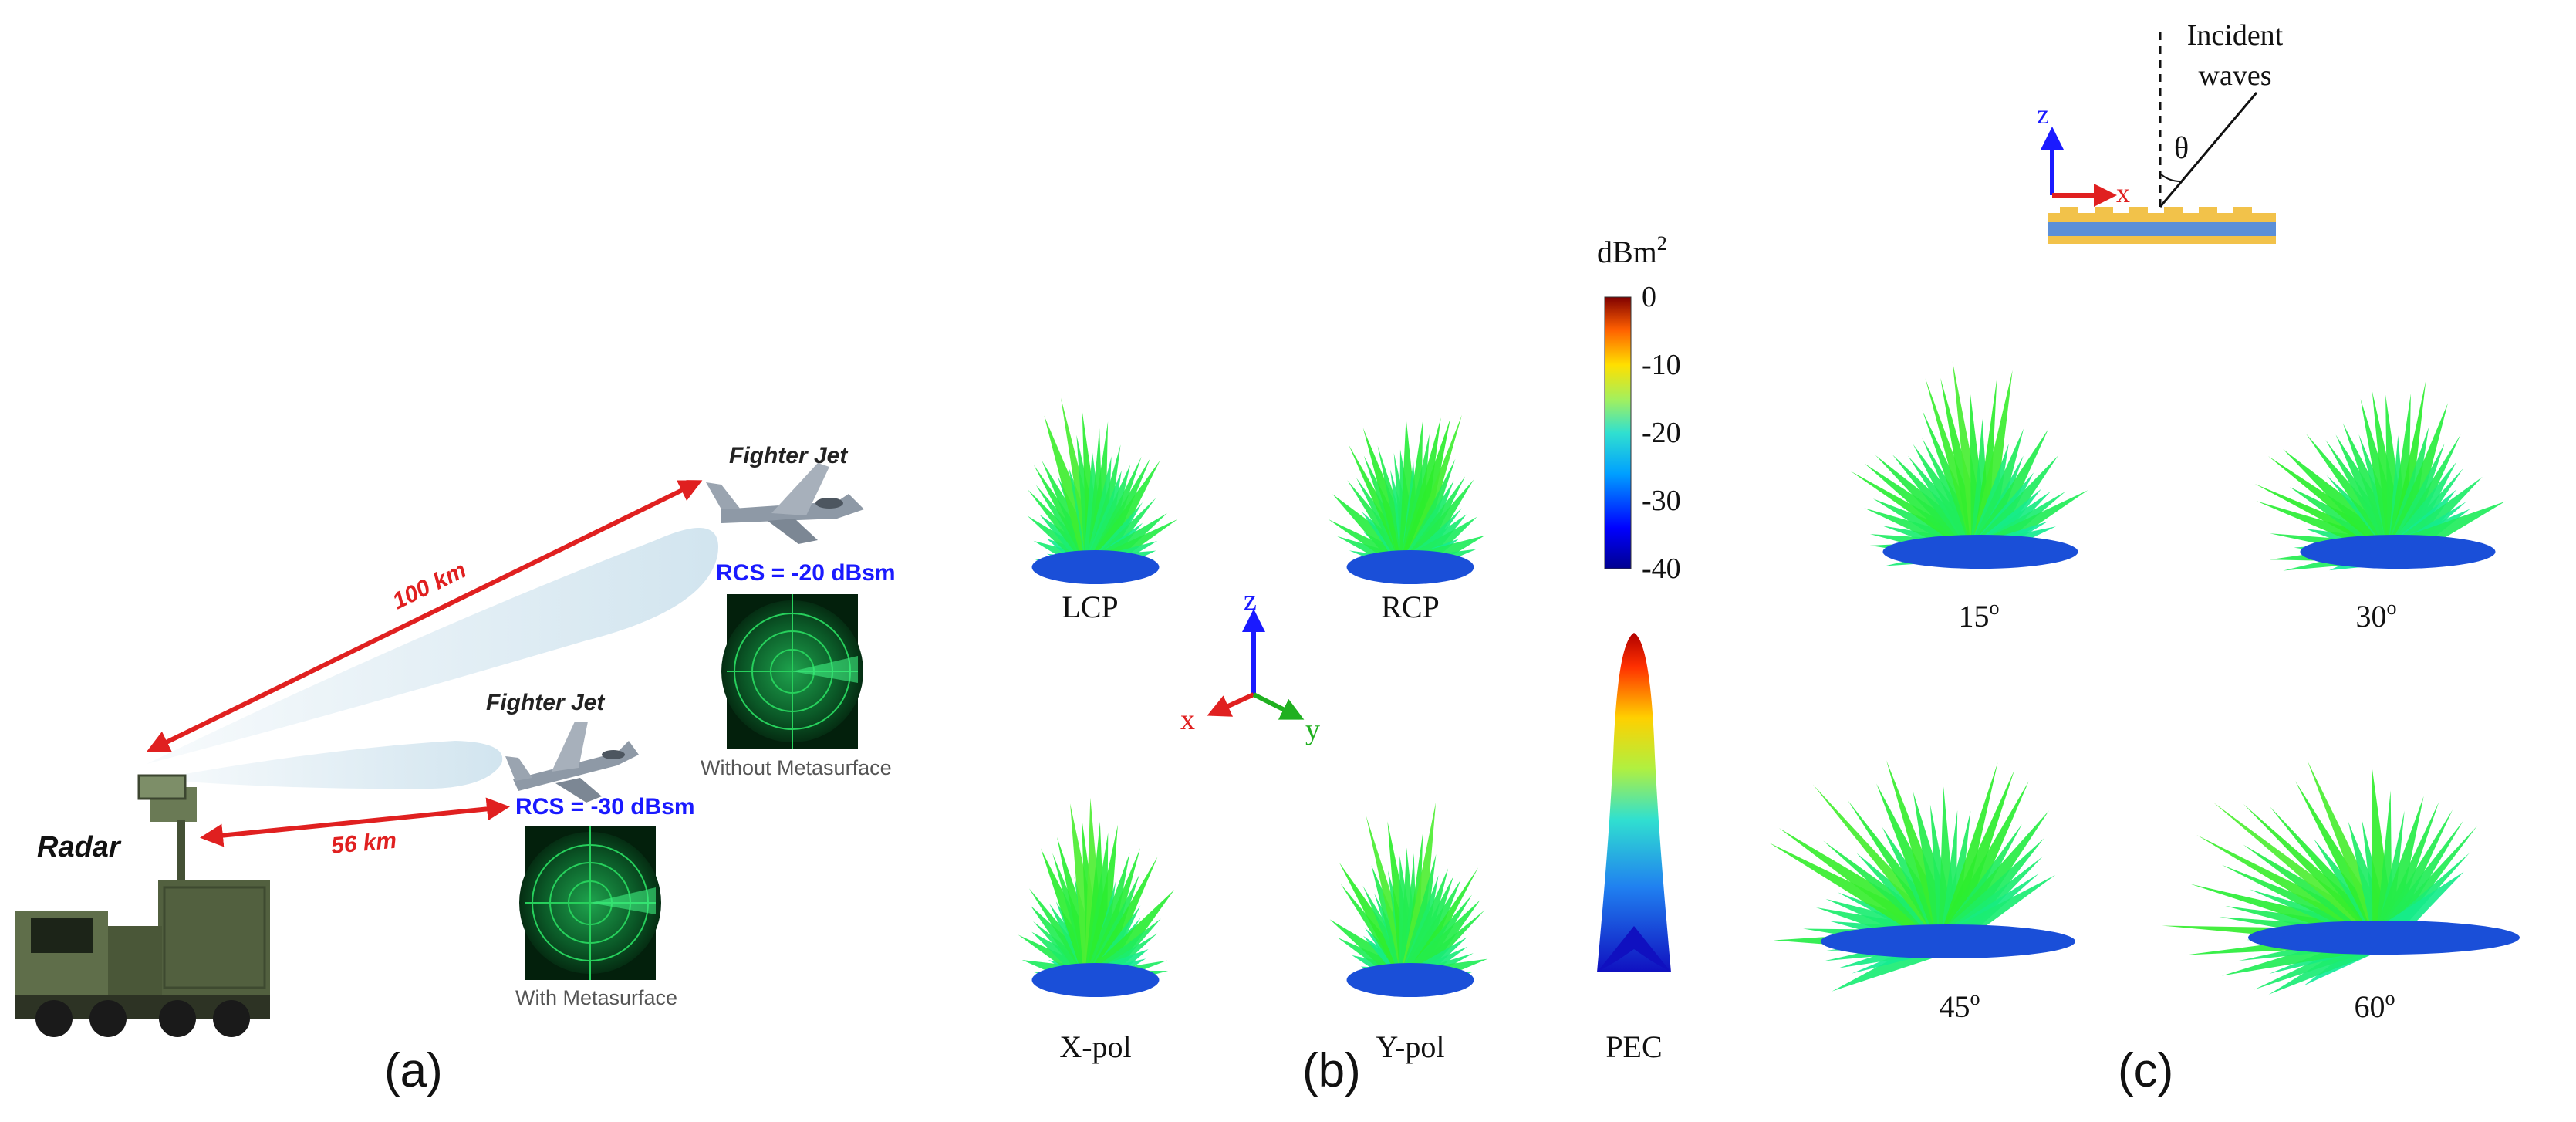 This screenshot has width=2576, height=1122. I want to click on panel-a-label: (a), so click(413, 1070).